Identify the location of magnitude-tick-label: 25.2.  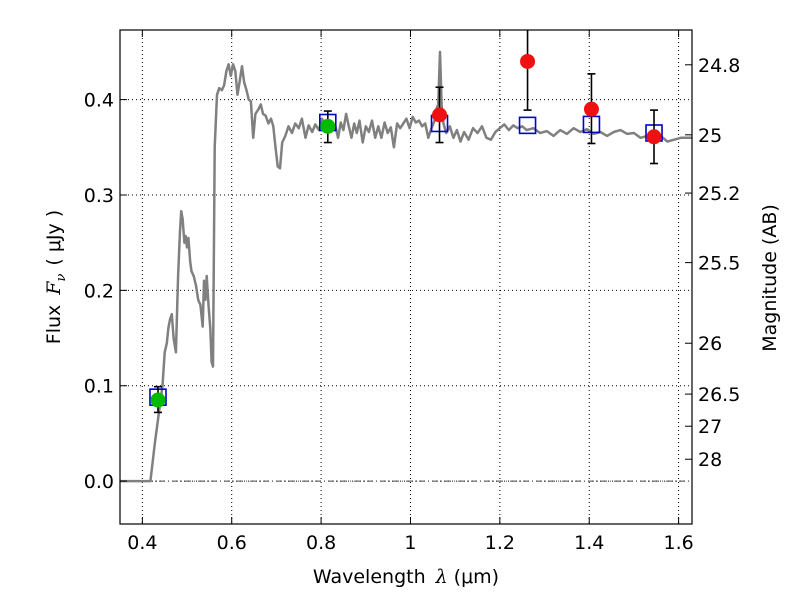
(719, 194).